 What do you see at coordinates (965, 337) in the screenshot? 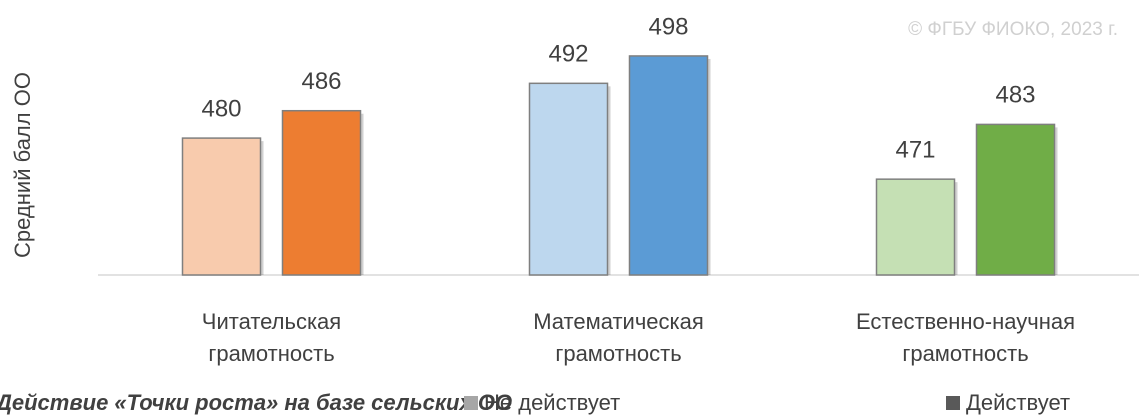
I see `x-tick-label: Естественно-научная грамотность` at bounding box center [965, 337].